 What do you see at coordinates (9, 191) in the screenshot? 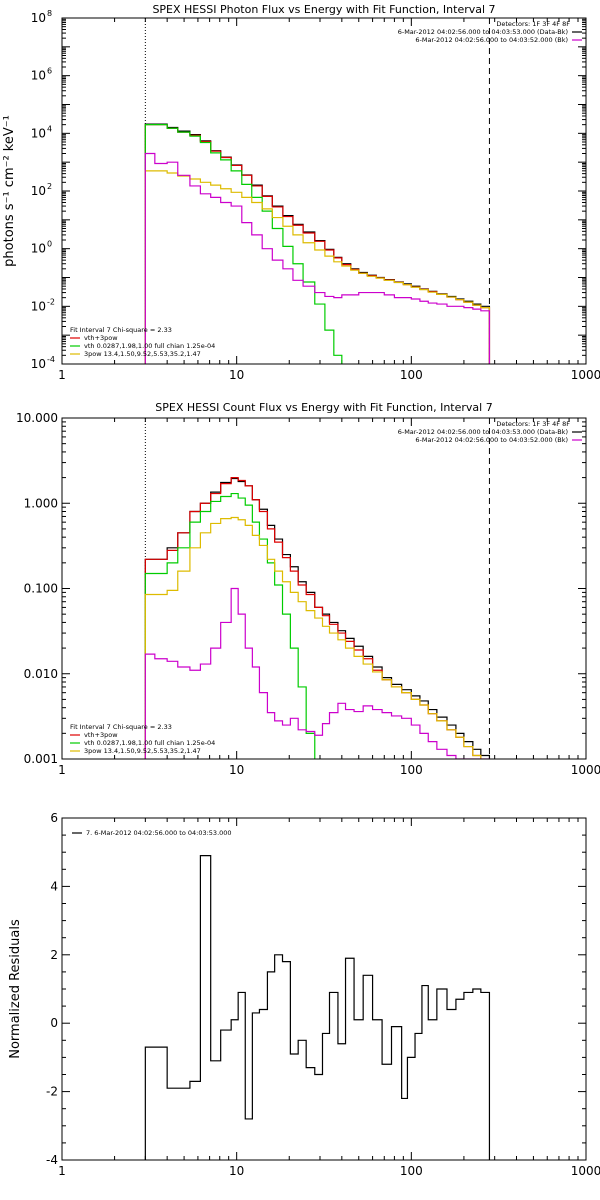
I see `y-axis-label: photons s⁻¹ cm⁻² keV⁻¹` at bounding box center [9, 191].